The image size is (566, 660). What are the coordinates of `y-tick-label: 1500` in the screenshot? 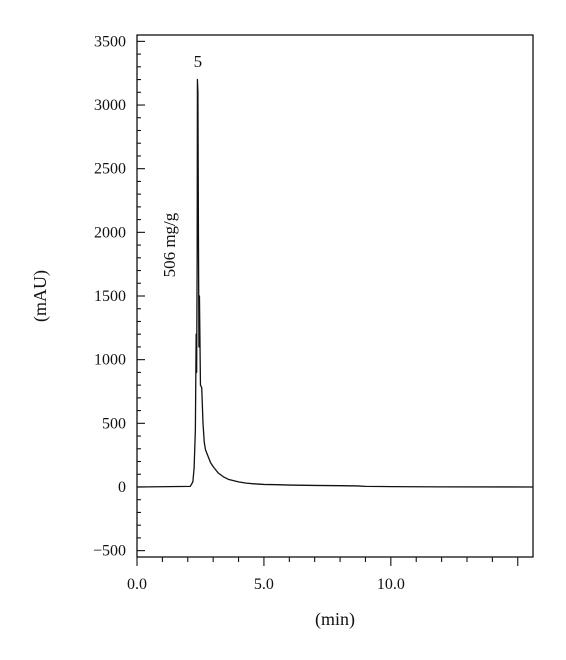 It's located at (110, 296).